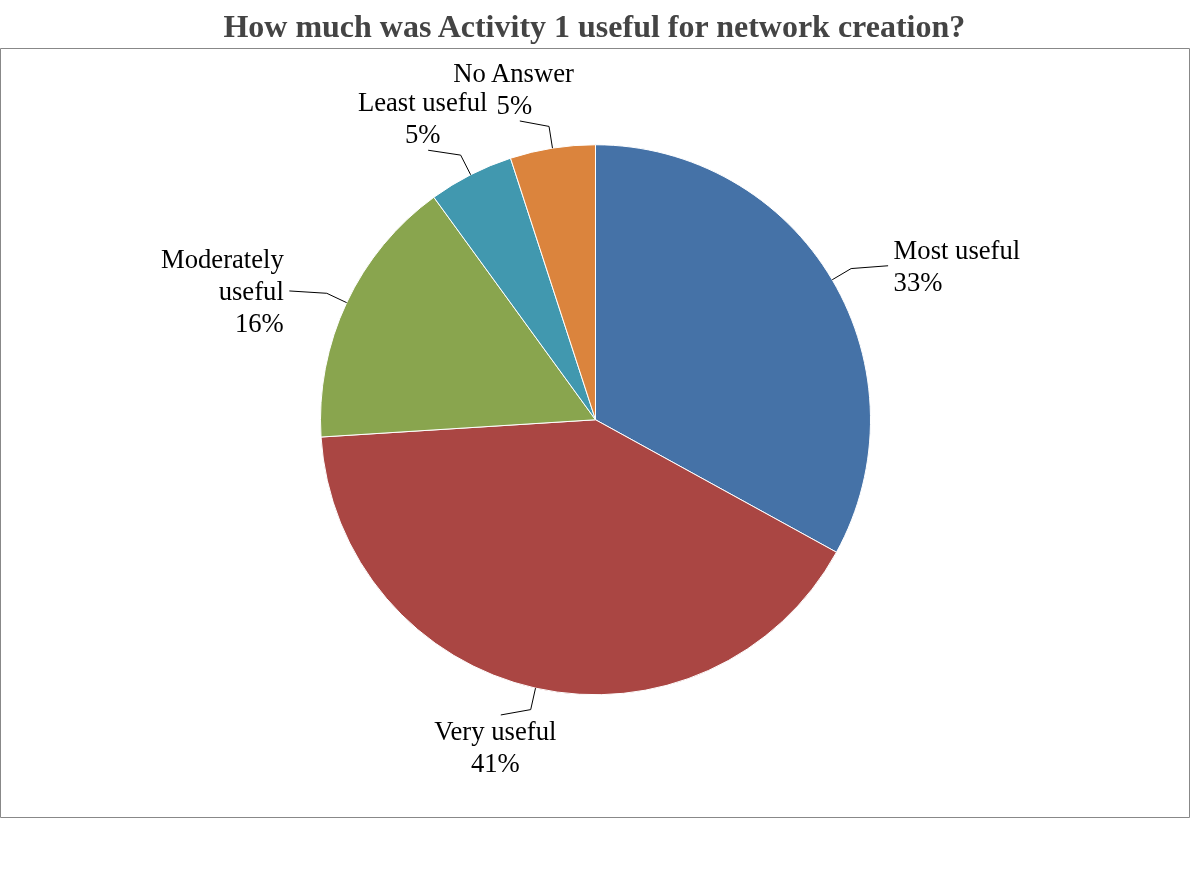  What do you see at coordinates (422, 102) in the screenshot?
I see `slice-label: Least useful` at bounding box center [422, 102].